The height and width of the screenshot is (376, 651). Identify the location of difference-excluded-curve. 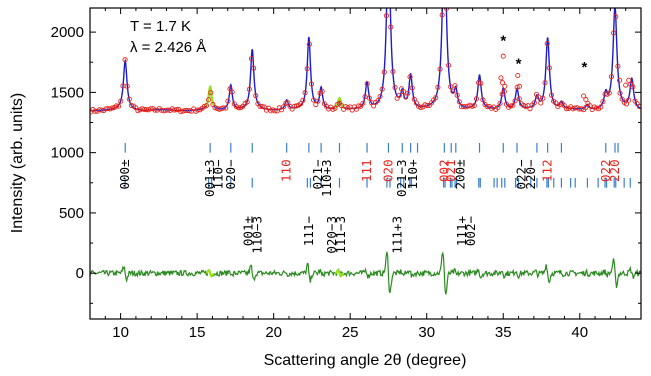
(339, 273).